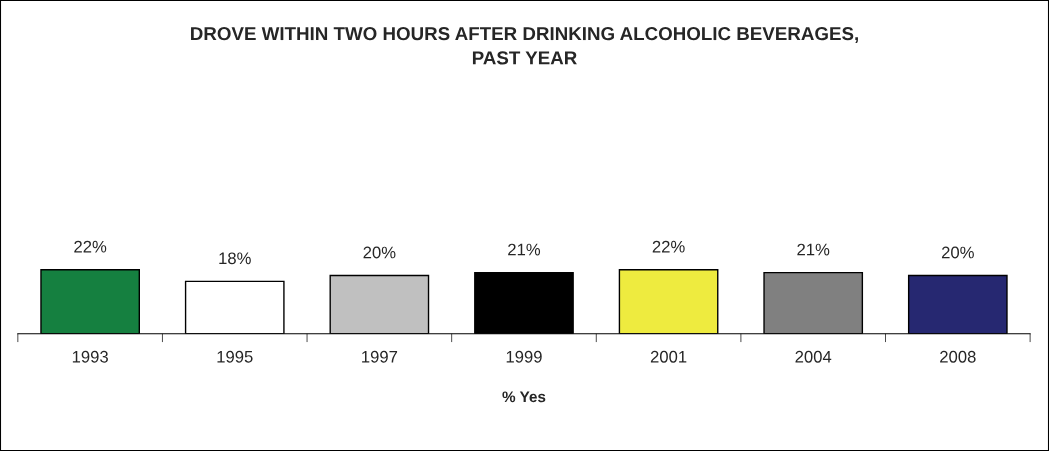 The width and height of the screenshot is (1049, 451). Describe the element at coordinates (958, 356) in the screenshot. I see `x-tick-label: 2008` at that location.